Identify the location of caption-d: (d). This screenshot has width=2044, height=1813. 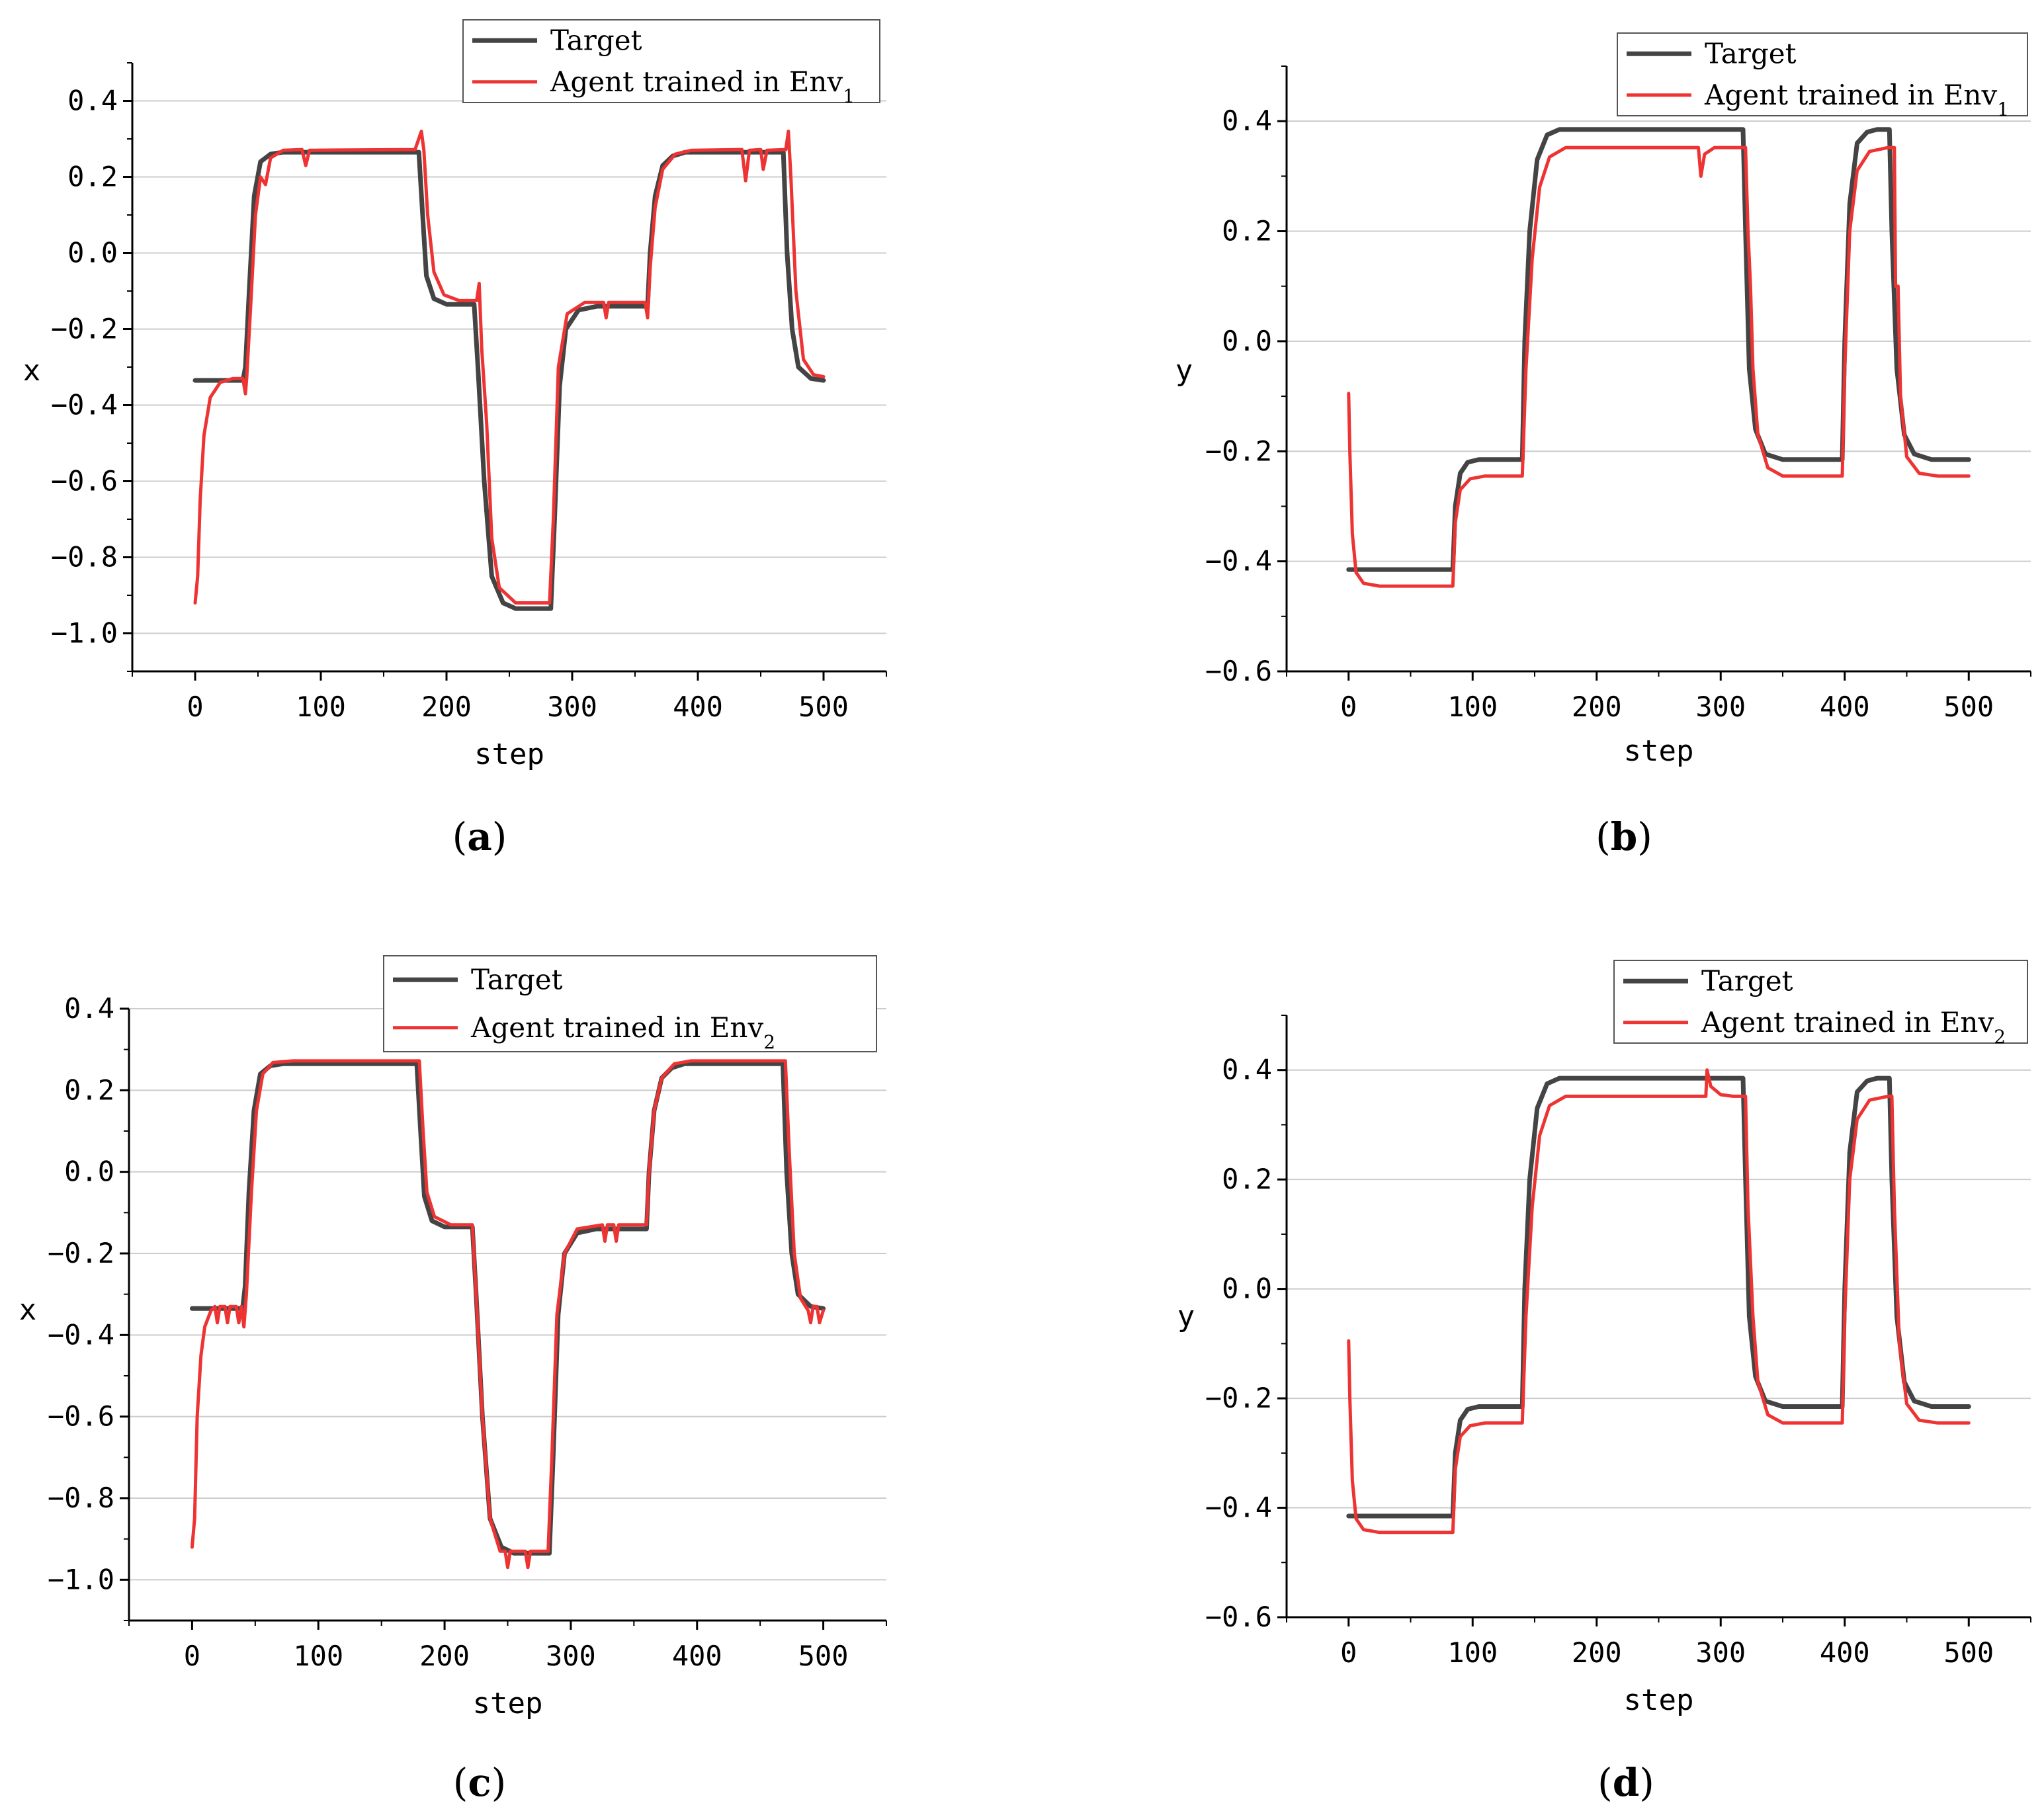
(1626, 1782).